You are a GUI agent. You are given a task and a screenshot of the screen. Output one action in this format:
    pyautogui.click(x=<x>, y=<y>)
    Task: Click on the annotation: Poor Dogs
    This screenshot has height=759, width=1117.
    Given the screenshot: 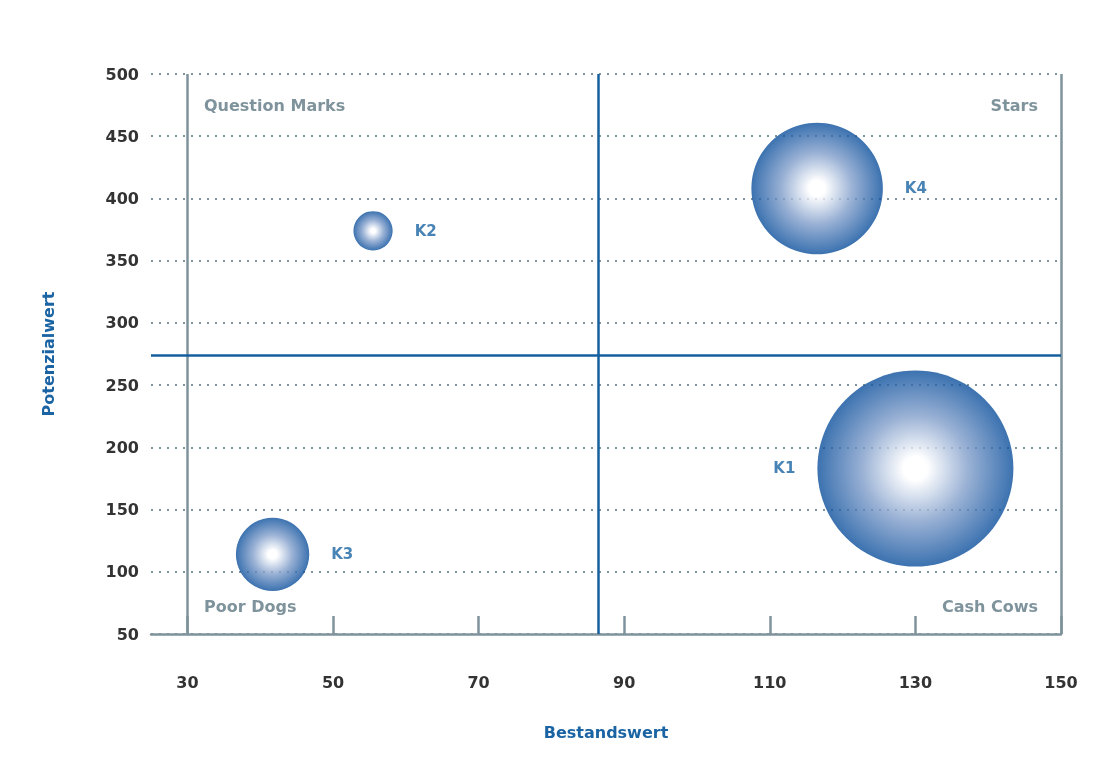 What is the action you would take?
    pyautogui.click(x=250, y=606)
    